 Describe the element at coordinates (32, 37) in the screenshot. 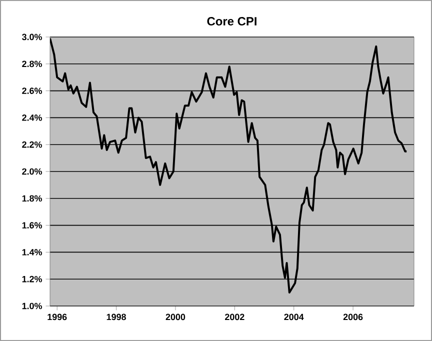

I see `y-tick-label: 3.0%` at that location.